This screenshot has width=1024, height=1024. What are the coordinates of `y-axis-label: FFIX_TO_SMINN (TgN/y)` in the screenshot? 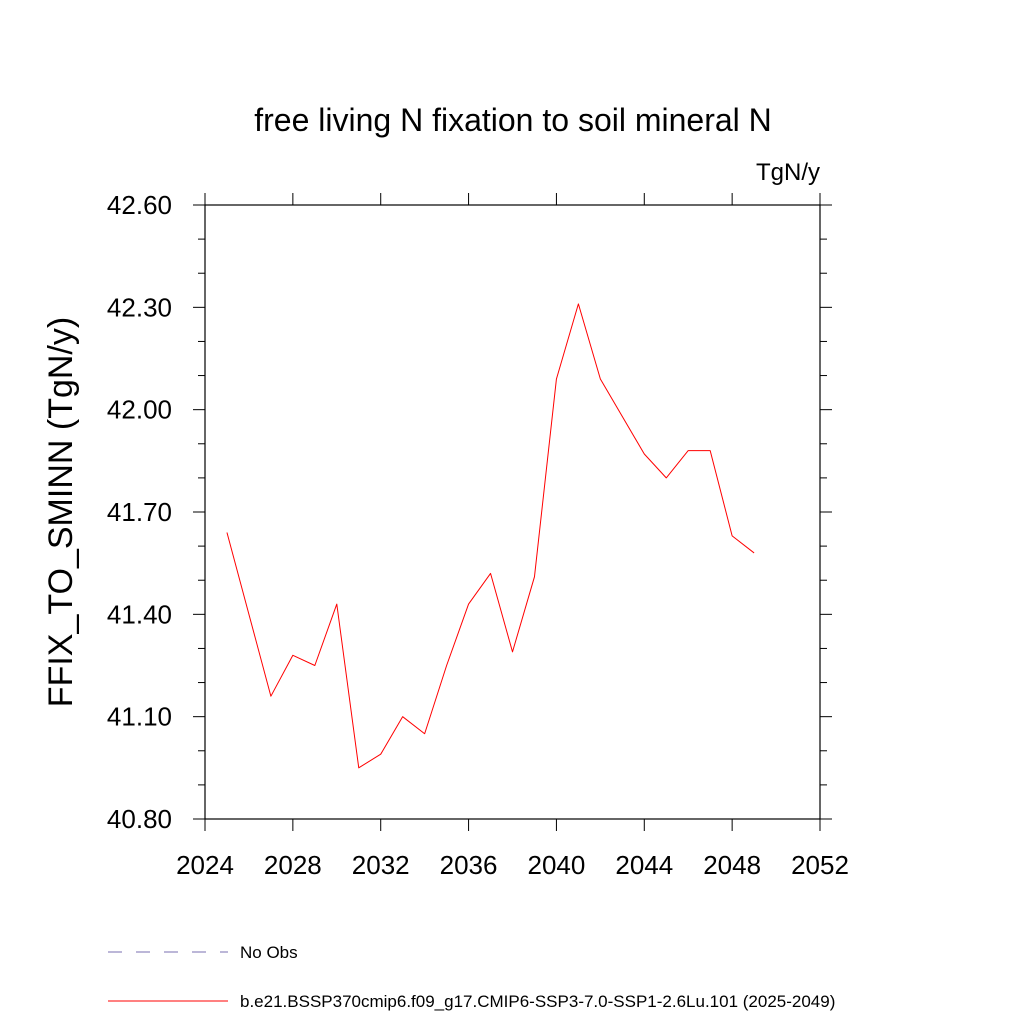 It's located at (61, 512).